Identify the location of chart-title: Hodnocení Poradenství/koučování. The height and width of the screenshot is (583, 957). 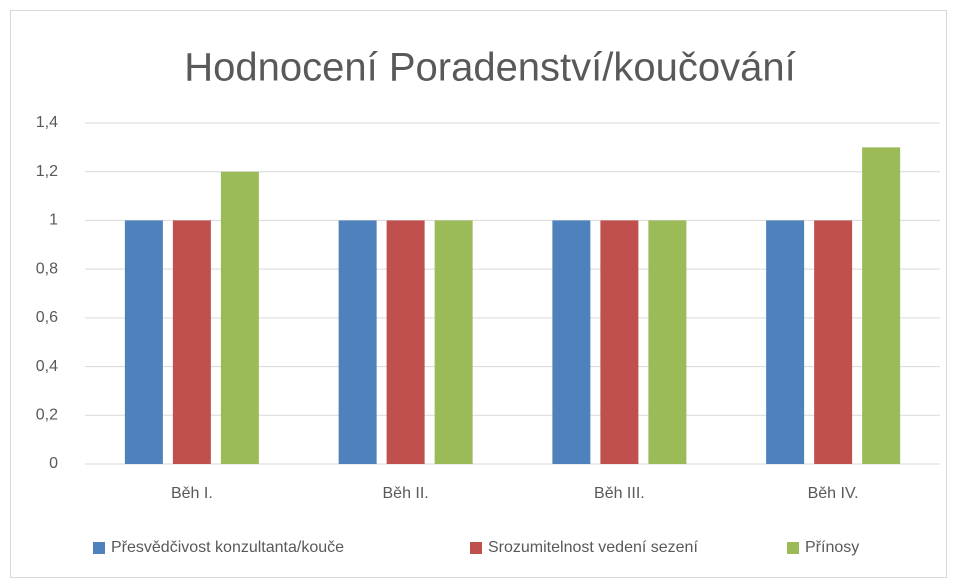
(490, 68).